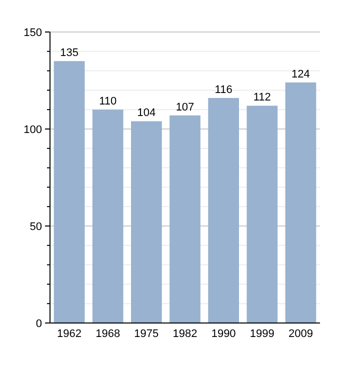 The width and height of the screenshot is (350, 373). What do you see at coordinates (146, 334) in the screenshot?
I see `x-tick-label: 1975` at bounding box center [146, 334].